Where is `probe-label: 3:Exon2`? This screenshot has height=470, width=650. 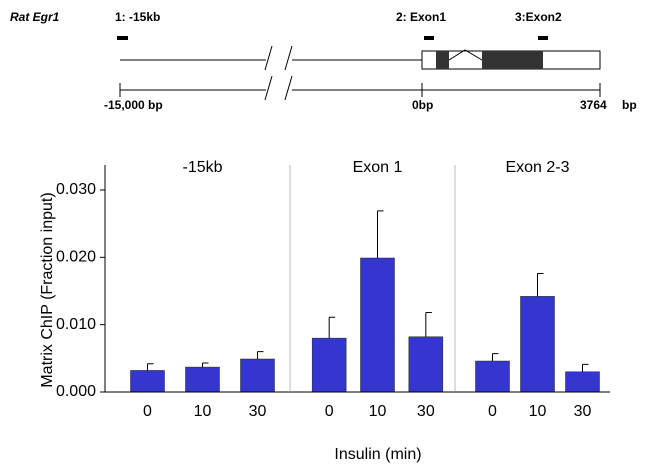
probe-label: 3:Exon2 is located at coordinates (538, 17).